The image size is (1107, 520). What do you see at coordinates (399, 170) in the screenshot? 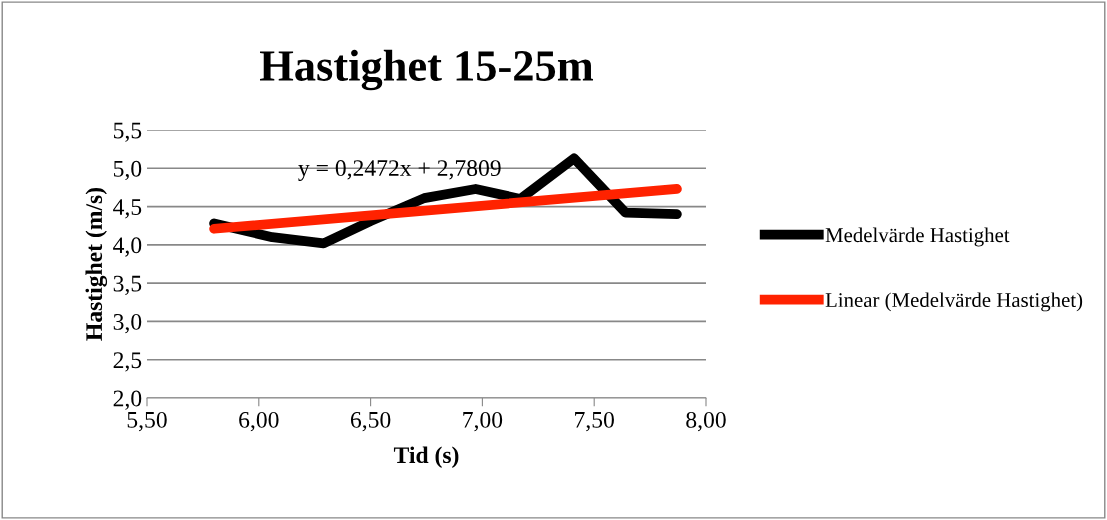
I see `annotation: y = 0,2472x + 2,7809` at bounding box center [399, 170].